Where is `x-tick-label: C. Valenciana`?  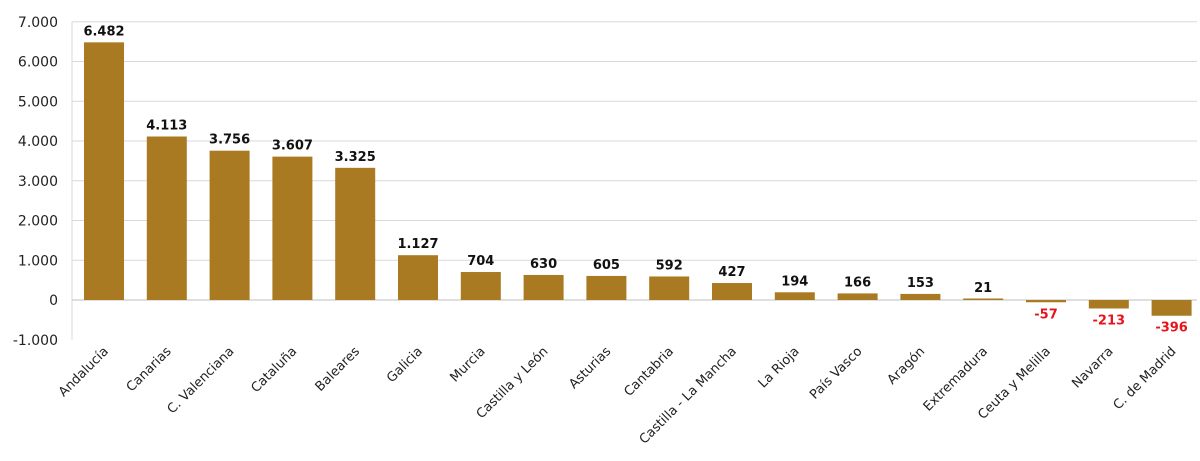 x-tick-label: C. Valenciana is located at coordinates (201, 380).